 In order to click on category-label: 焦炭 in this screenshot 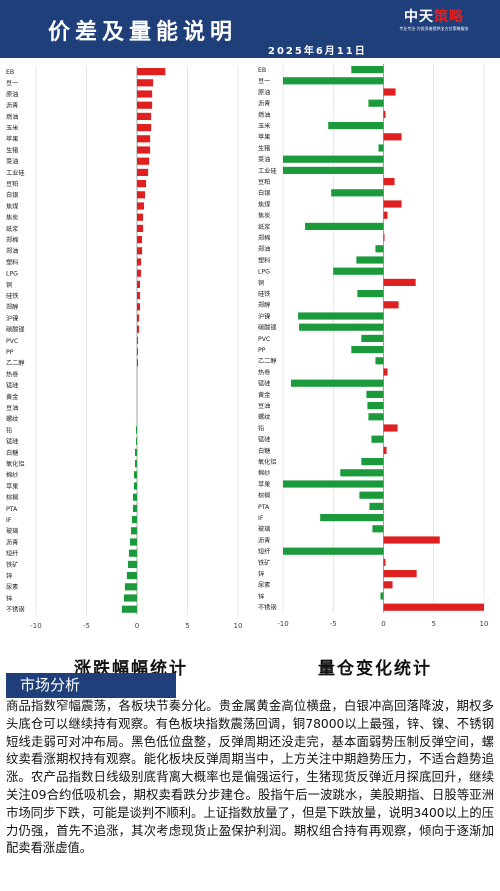, I will do `click(264, 216)`.